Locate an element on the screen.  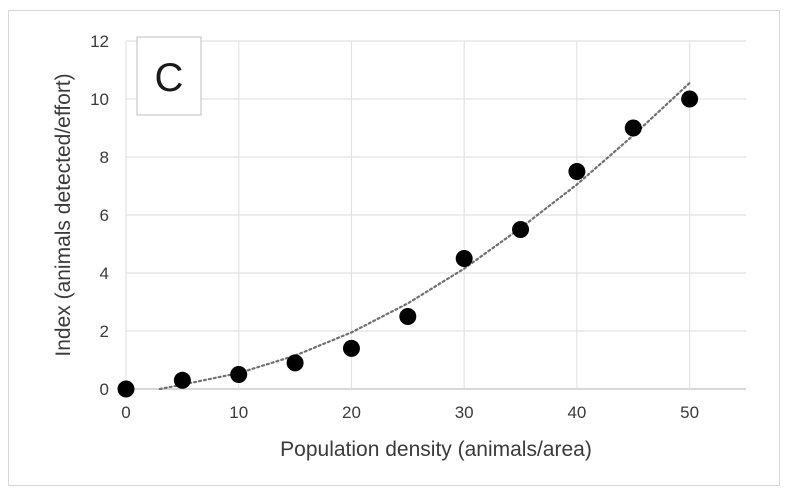
x-tick-label: 40 is located at coordinates (576, 412).